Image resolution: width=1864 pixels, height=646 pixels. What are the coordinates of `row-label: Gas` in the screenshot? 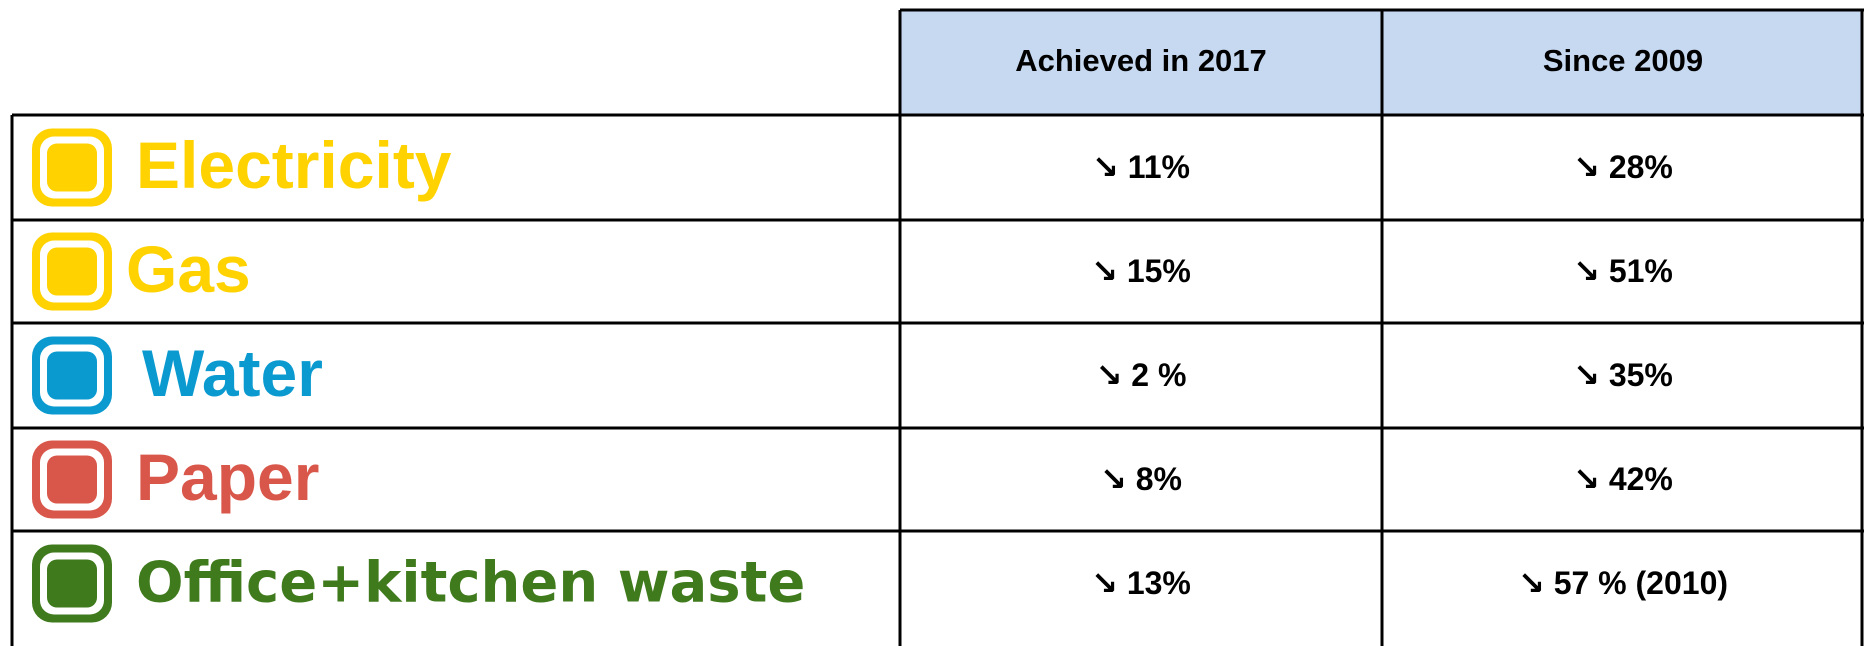 It's located at (188, 269).